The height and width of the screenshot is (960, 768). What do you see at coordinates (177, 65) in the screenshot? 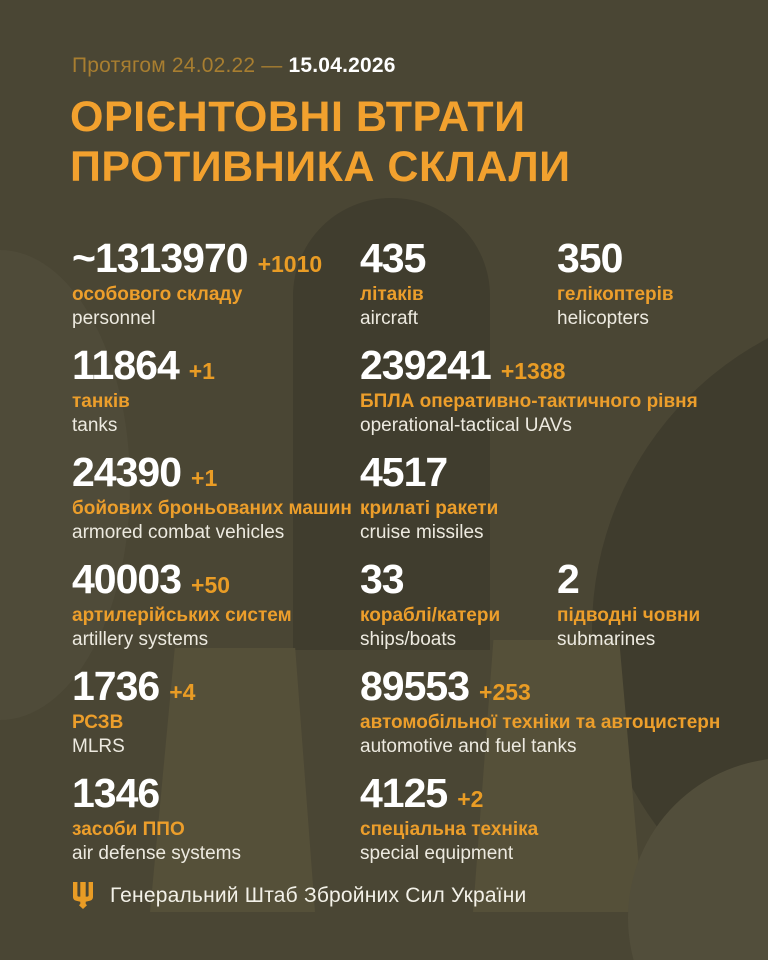
I see `period-label: Протягом 24.02.22 —` at bounding box center [177, 65].